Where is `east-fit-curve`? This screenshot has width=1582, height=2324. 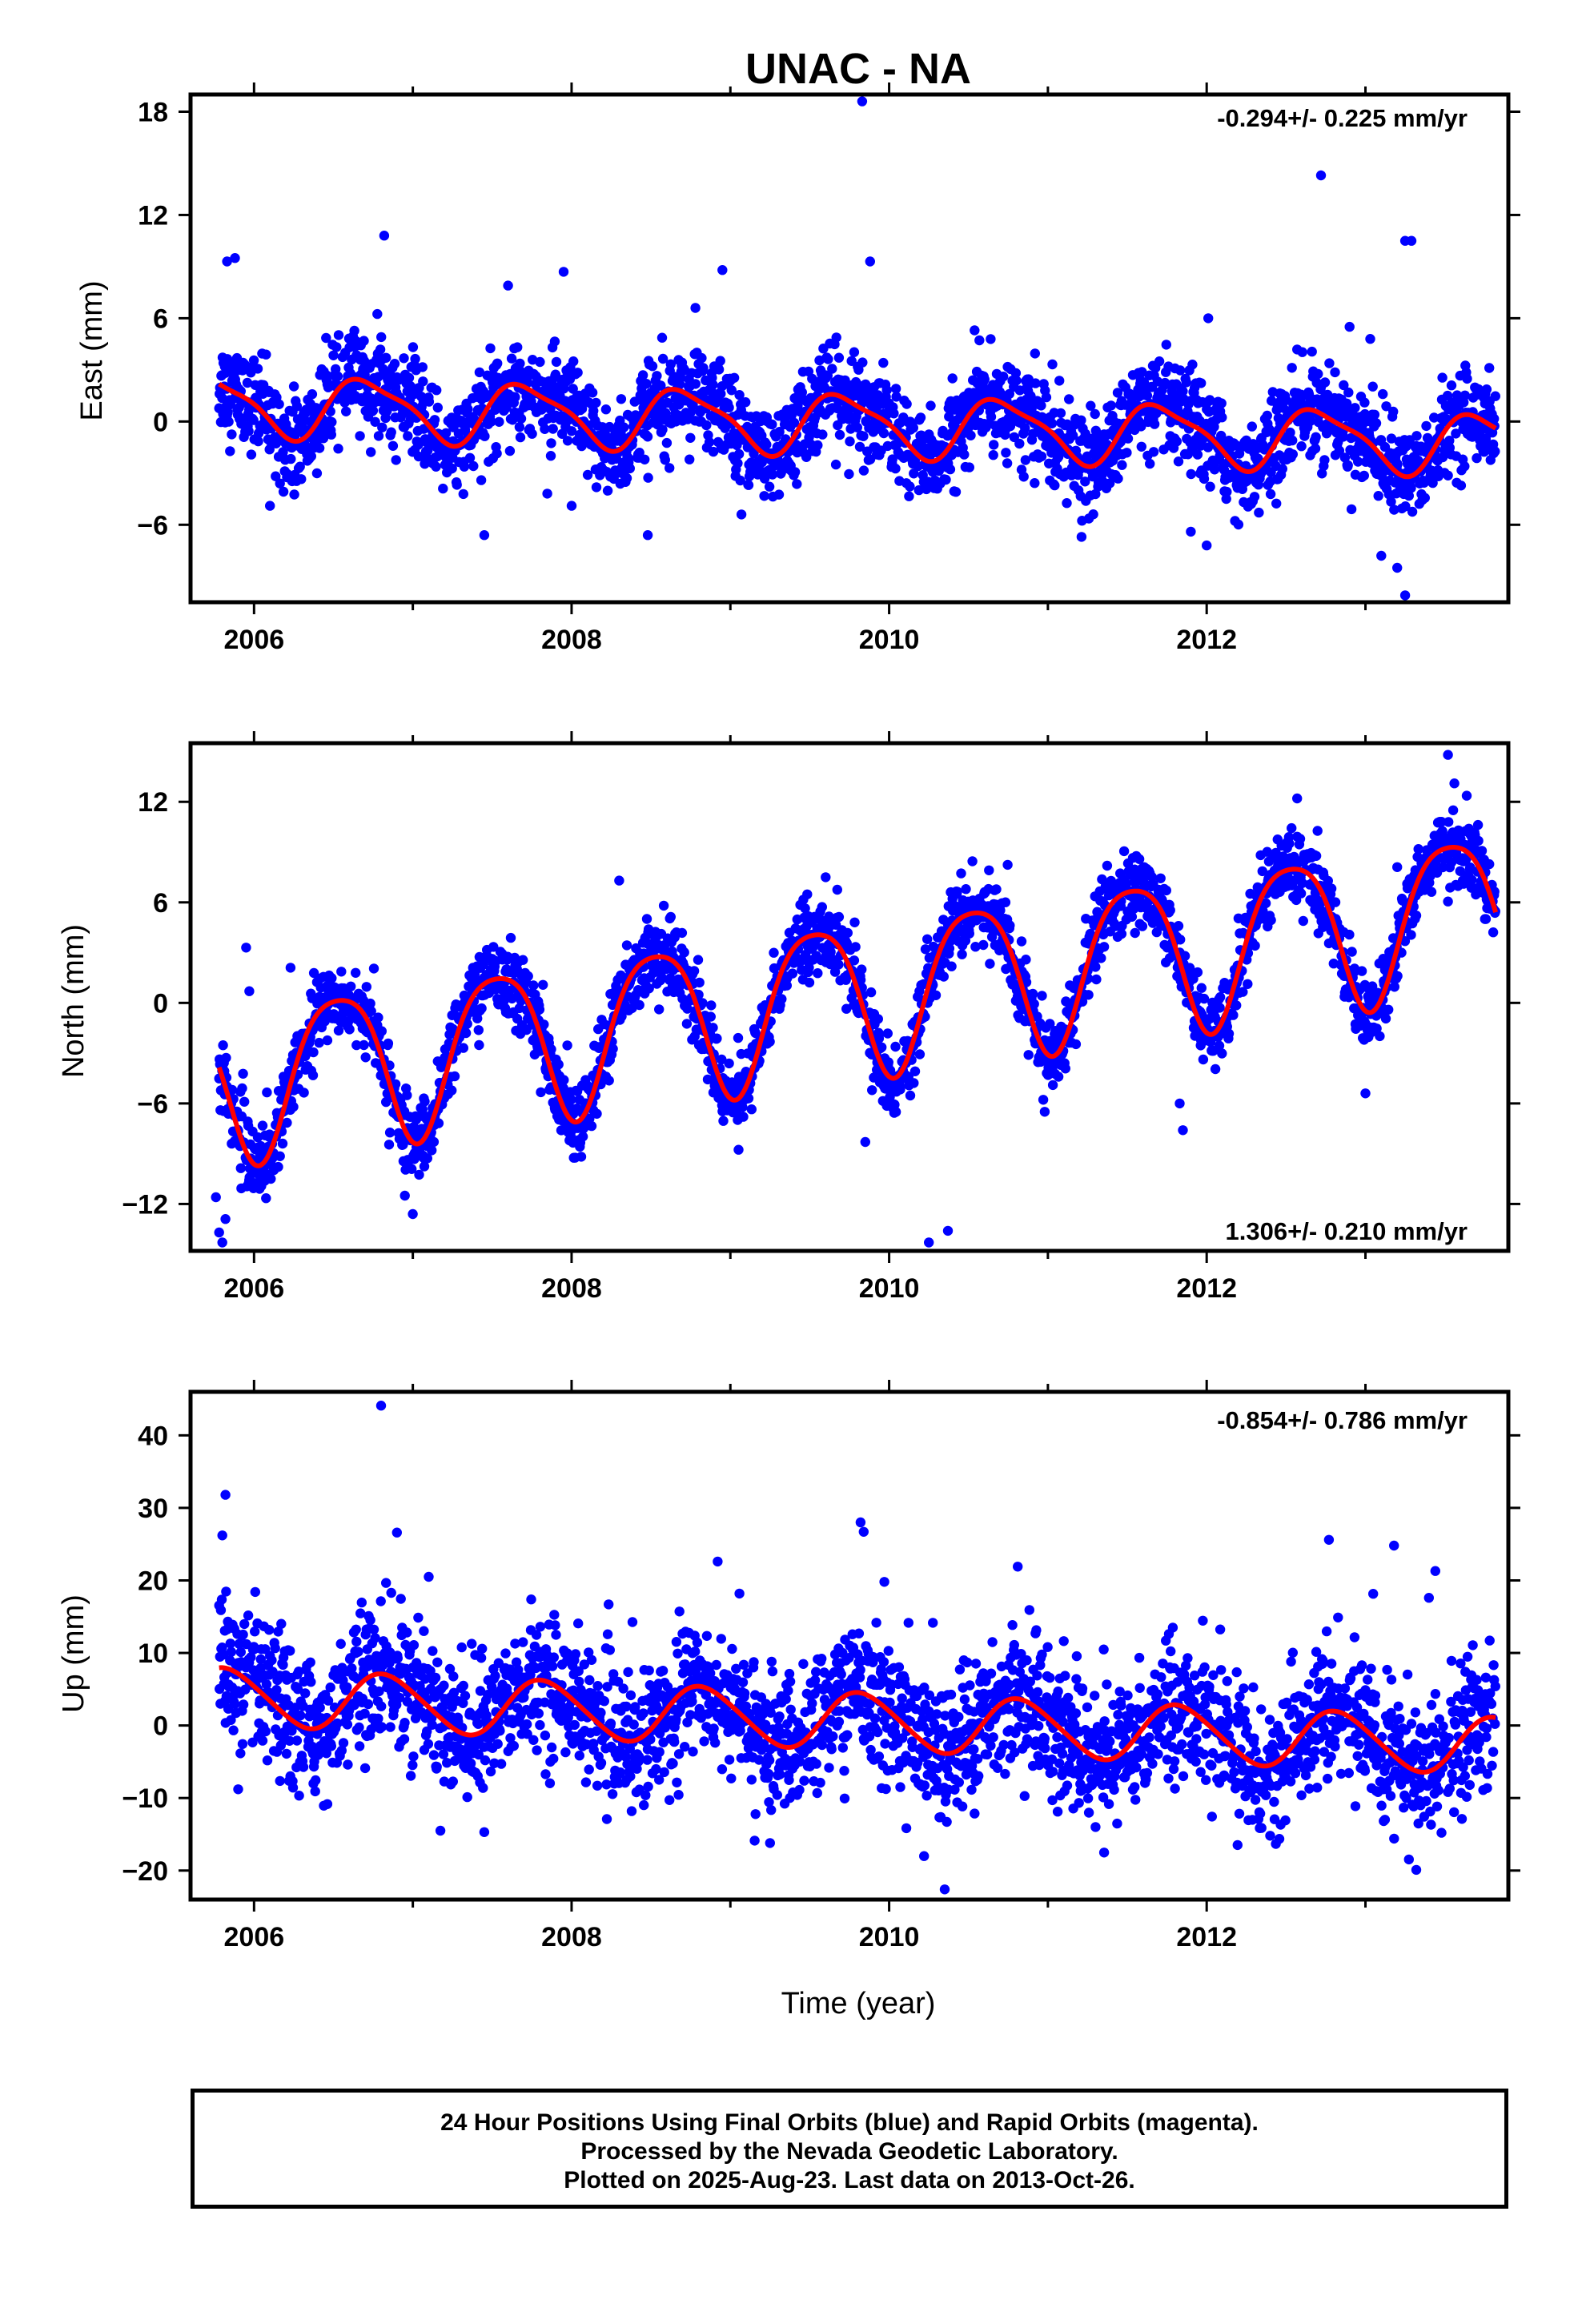
east-fit-curve is located at coordinates (857, 428).